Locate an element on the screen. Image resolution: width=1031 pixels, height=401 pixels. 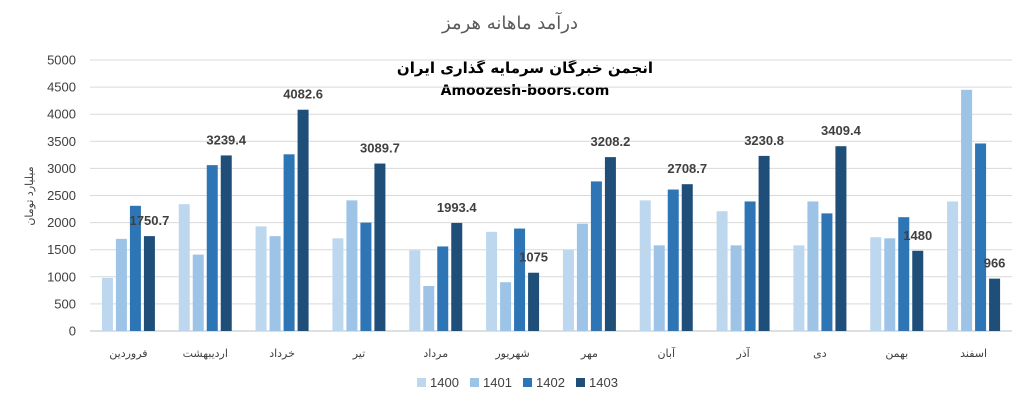
y-axis-ticks: 0 500 1000 1500 2000 2500 3000 3500 4000 4500 5000 is located at coordinates (61, 196).